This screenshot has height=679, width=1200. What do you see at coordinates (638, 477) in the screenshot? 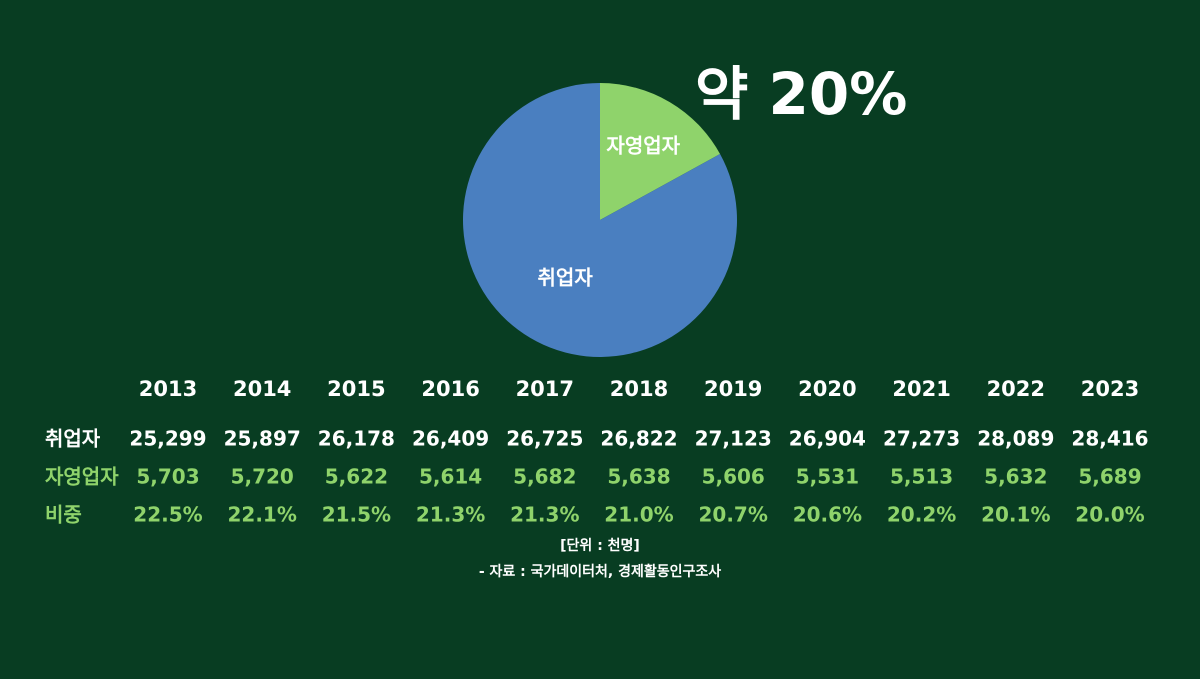
I see `table-cell: 5,638` at bounding box center [638, 477].